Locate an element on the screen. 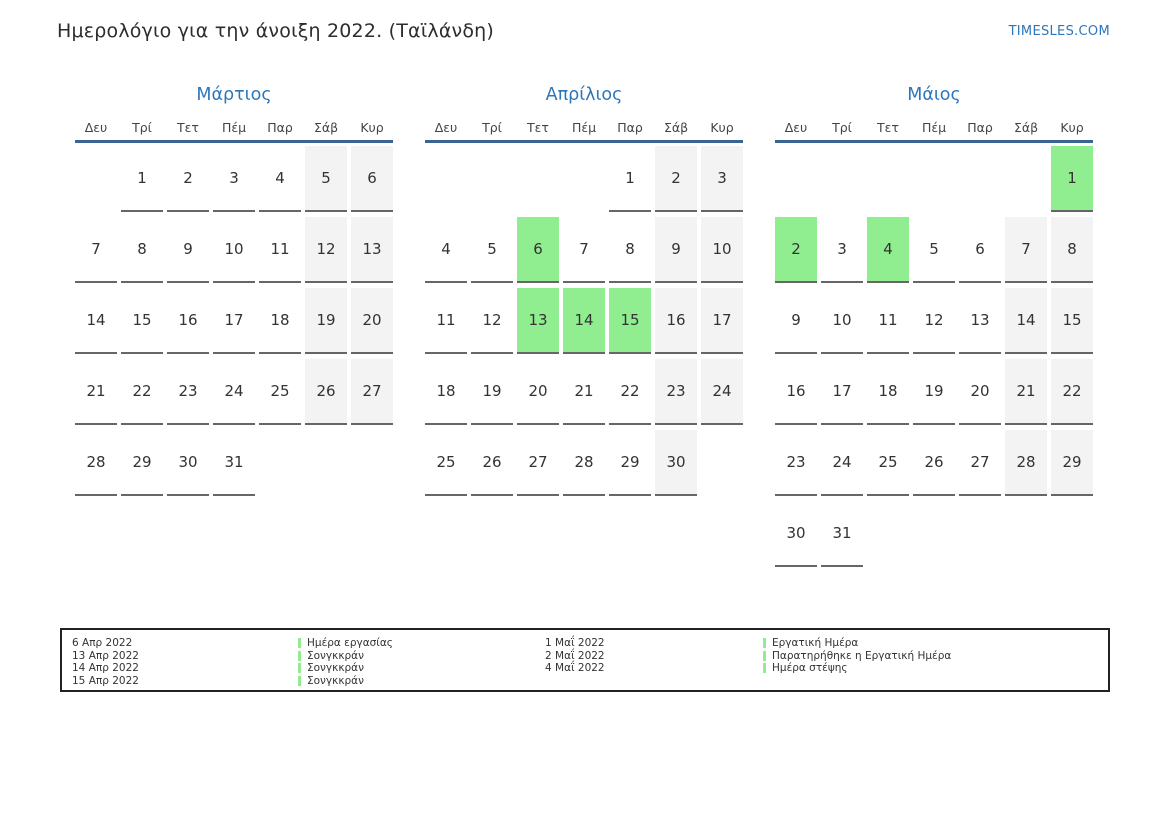  legend-label: Σονγκκράν is located at coordinates (335, 655).